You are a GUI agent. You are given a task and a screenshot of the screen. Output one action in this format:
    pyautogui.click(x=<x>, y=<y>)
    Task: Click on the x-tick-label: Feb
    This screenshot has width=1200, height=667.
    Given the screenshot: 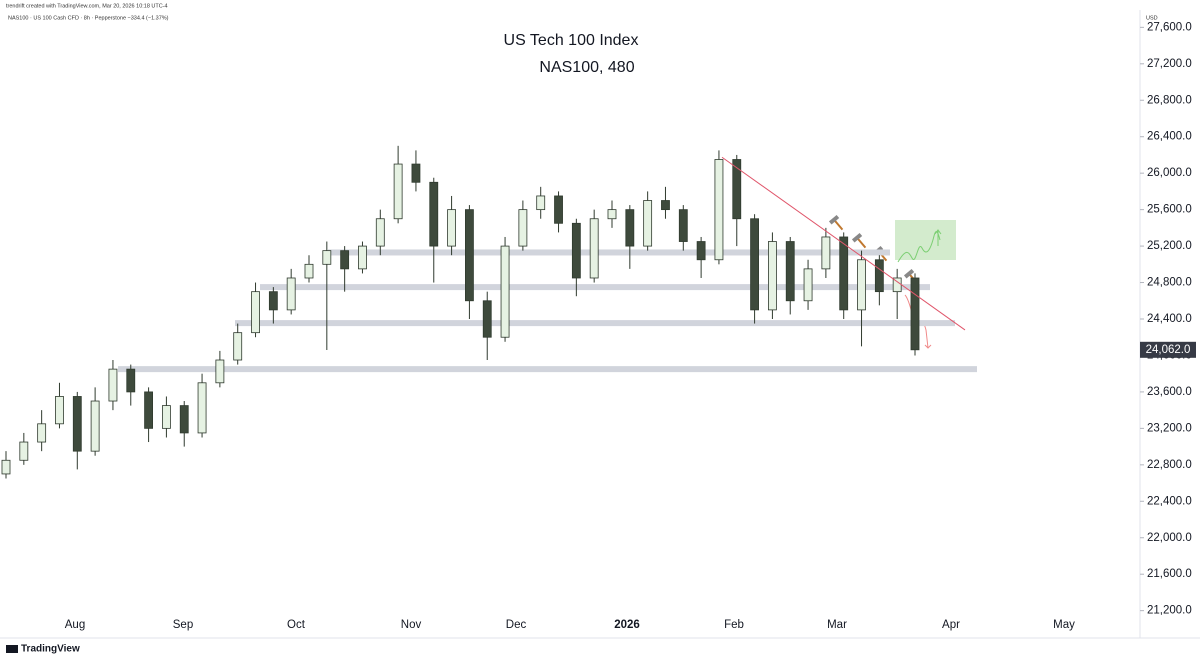 What is the action you would take?
    pyautogui.click(x=734, y=625)
    